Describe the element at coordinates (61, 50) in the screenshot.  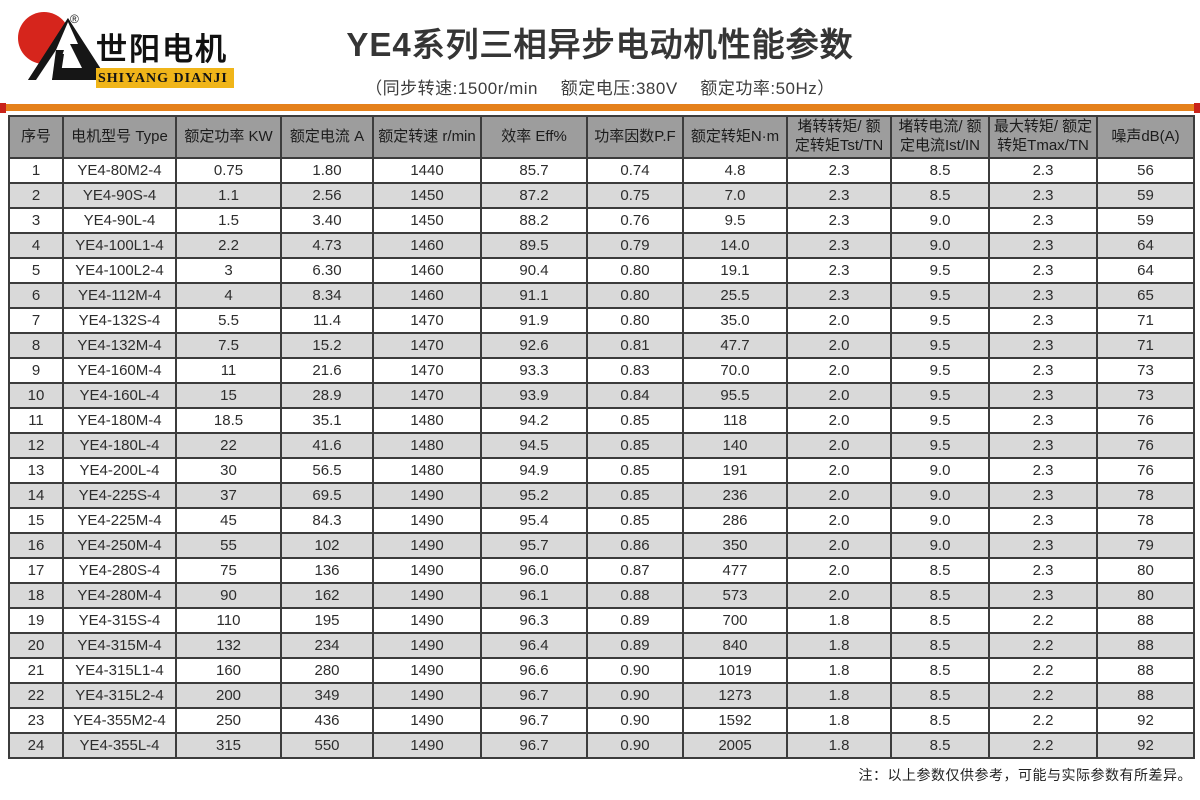
I see `logo-mark: ®` at that location.